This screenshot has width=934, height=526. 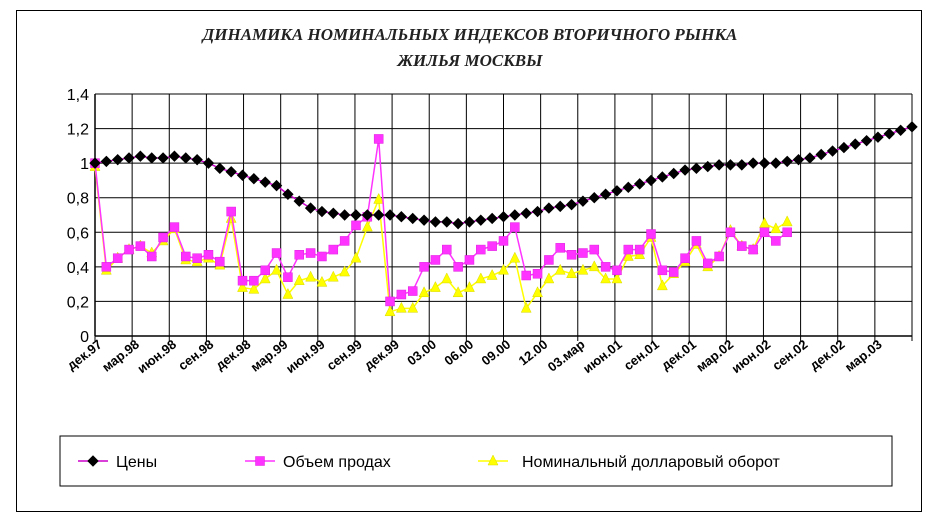 What do you see at coordinates (751, 357) in the screenshot?
I see `x-tick-label: июн.02` at bounding box center [751, 357].